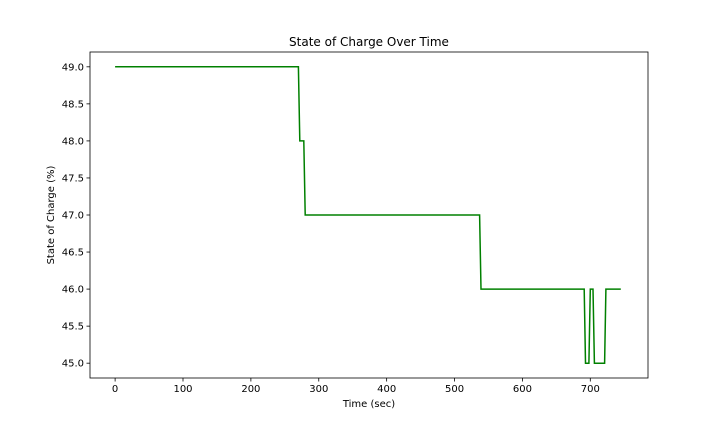  I want to click on y-tick-label: 48.5, so click(73, 104).